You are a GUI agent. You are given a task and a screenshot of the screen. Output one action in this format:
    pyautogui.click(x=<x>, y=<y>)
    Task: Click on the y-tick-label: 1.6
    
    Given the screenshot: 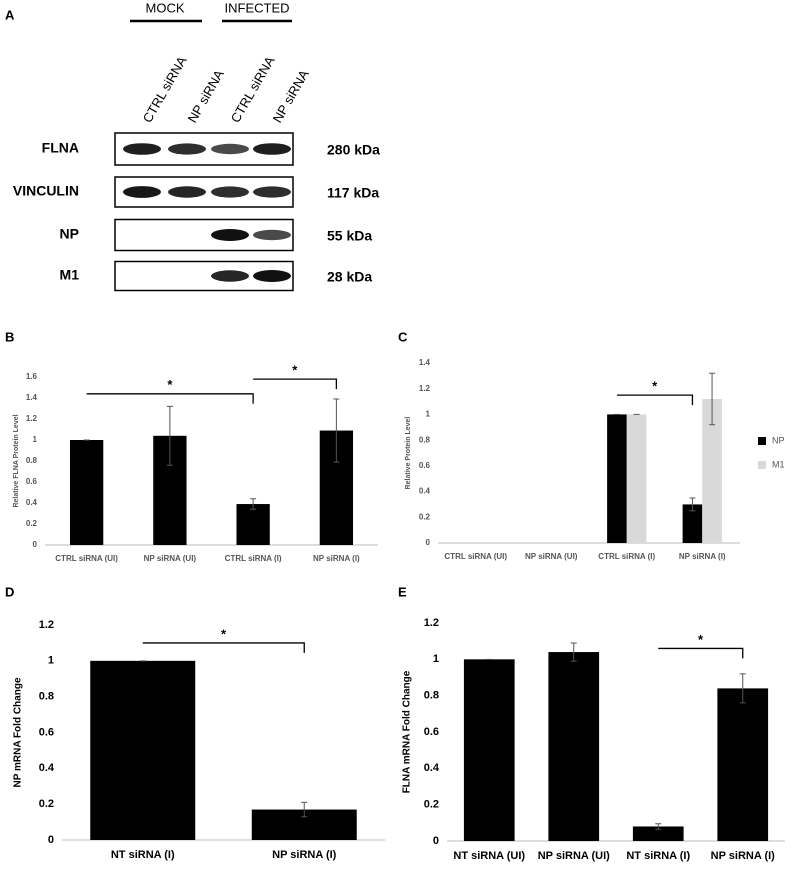 What is the action you would take?
    pyautogui.click(x=32, y=376)
    